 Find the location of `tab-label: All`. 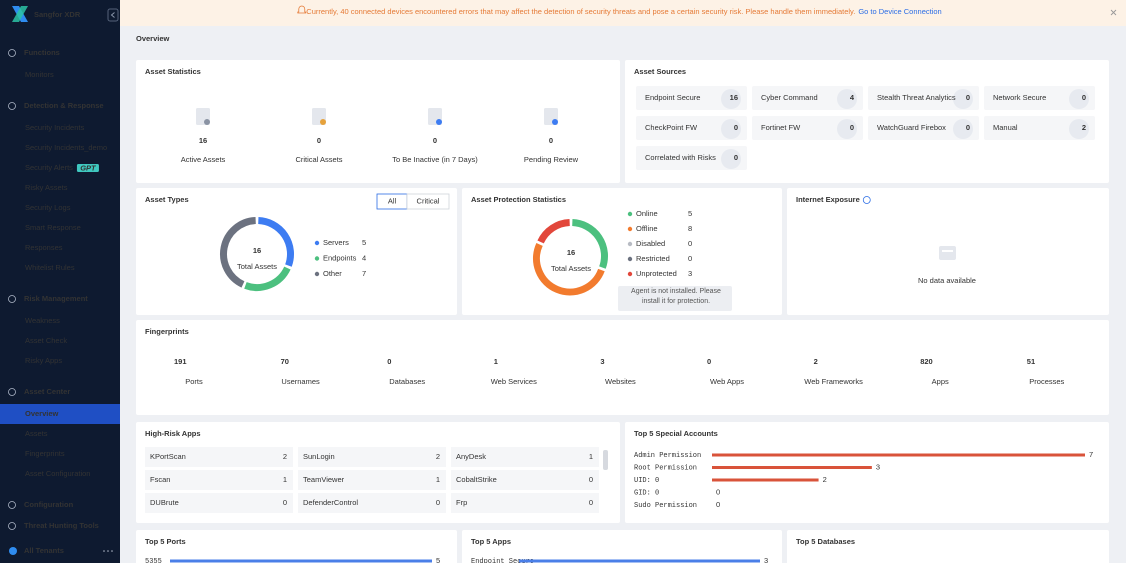

tab-label: All is located at coordinates (392, 200).